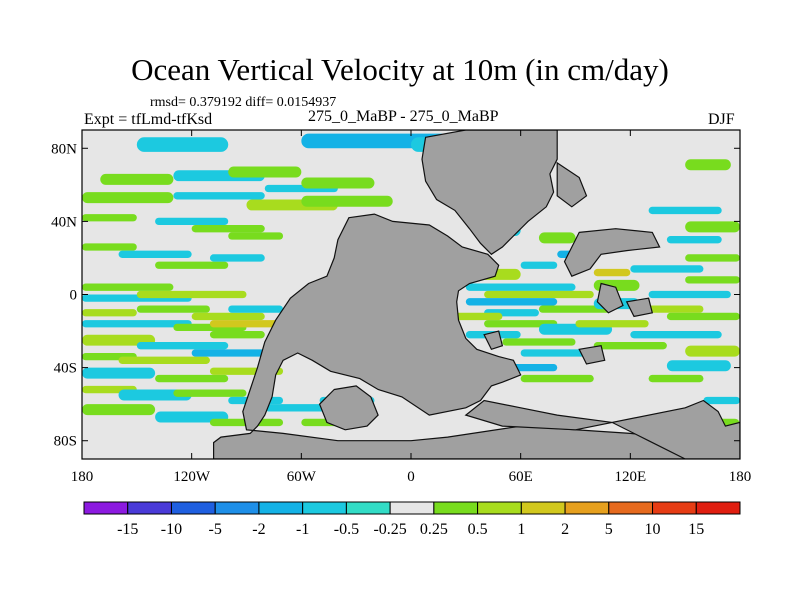 The width and height of the screenshot is (800, 600). Describe the element at coordinates (127, 529) in the screenshot. I see `colorbar-label: -15` at that location.